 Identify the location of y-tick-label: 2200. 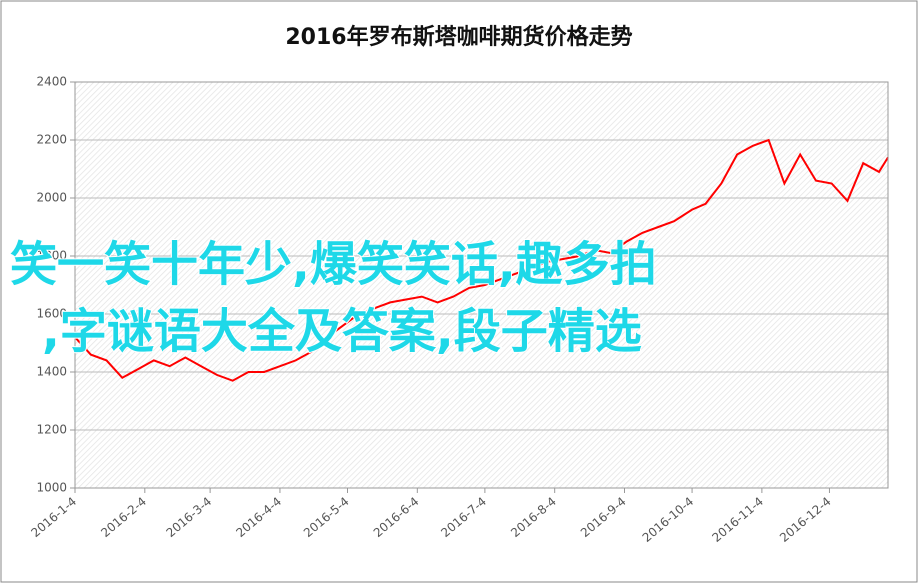
(51, 140).